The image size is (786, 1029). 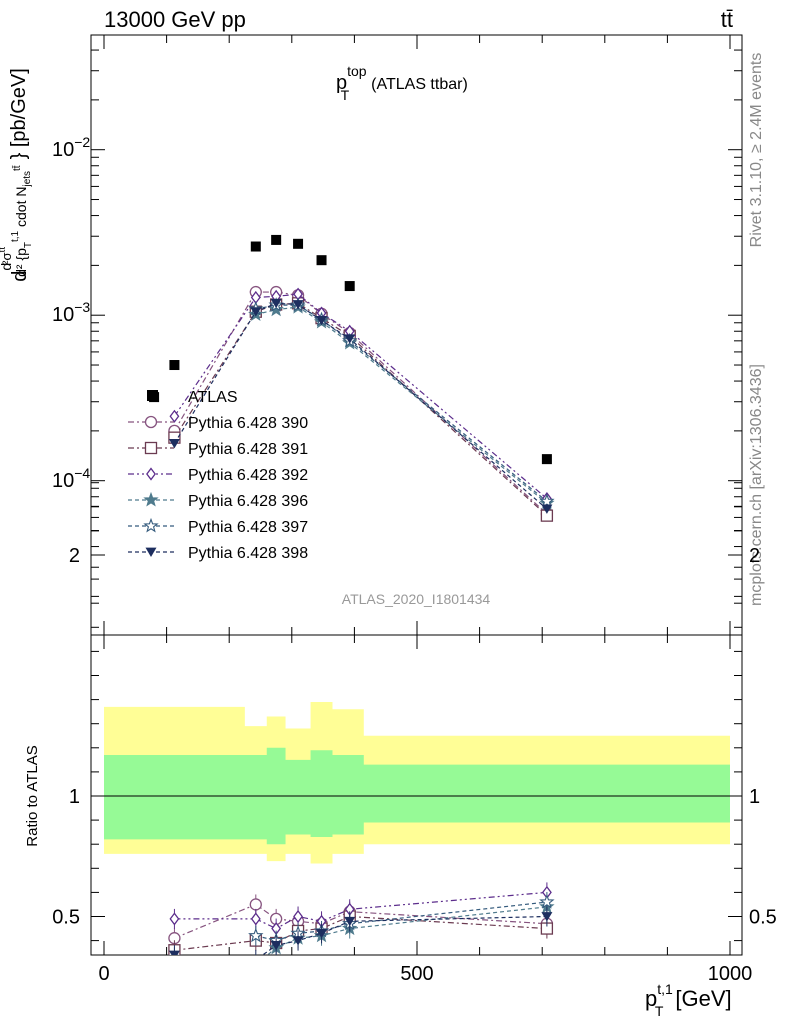 What do you see at coordinates (402, 83) in the screenshot?
I see `panel-title: ptop T(ATLAS ttbar)` at bounding box center [402, 83].